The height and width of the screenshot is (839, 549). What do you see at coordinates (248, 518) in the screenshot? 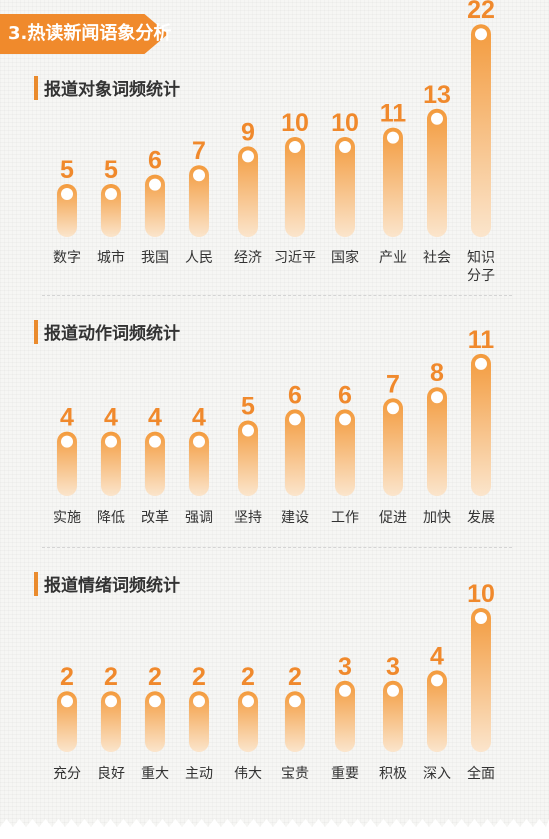
I see `category-label: 坚持` at bounding box center [248, 518].